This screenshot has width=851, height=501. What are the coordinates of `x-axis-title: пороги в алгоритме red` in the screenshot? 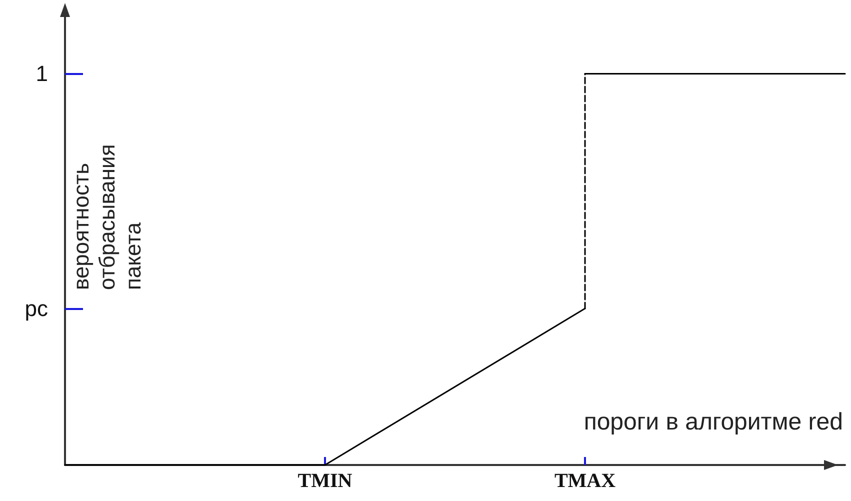 It's located at (714, 422).